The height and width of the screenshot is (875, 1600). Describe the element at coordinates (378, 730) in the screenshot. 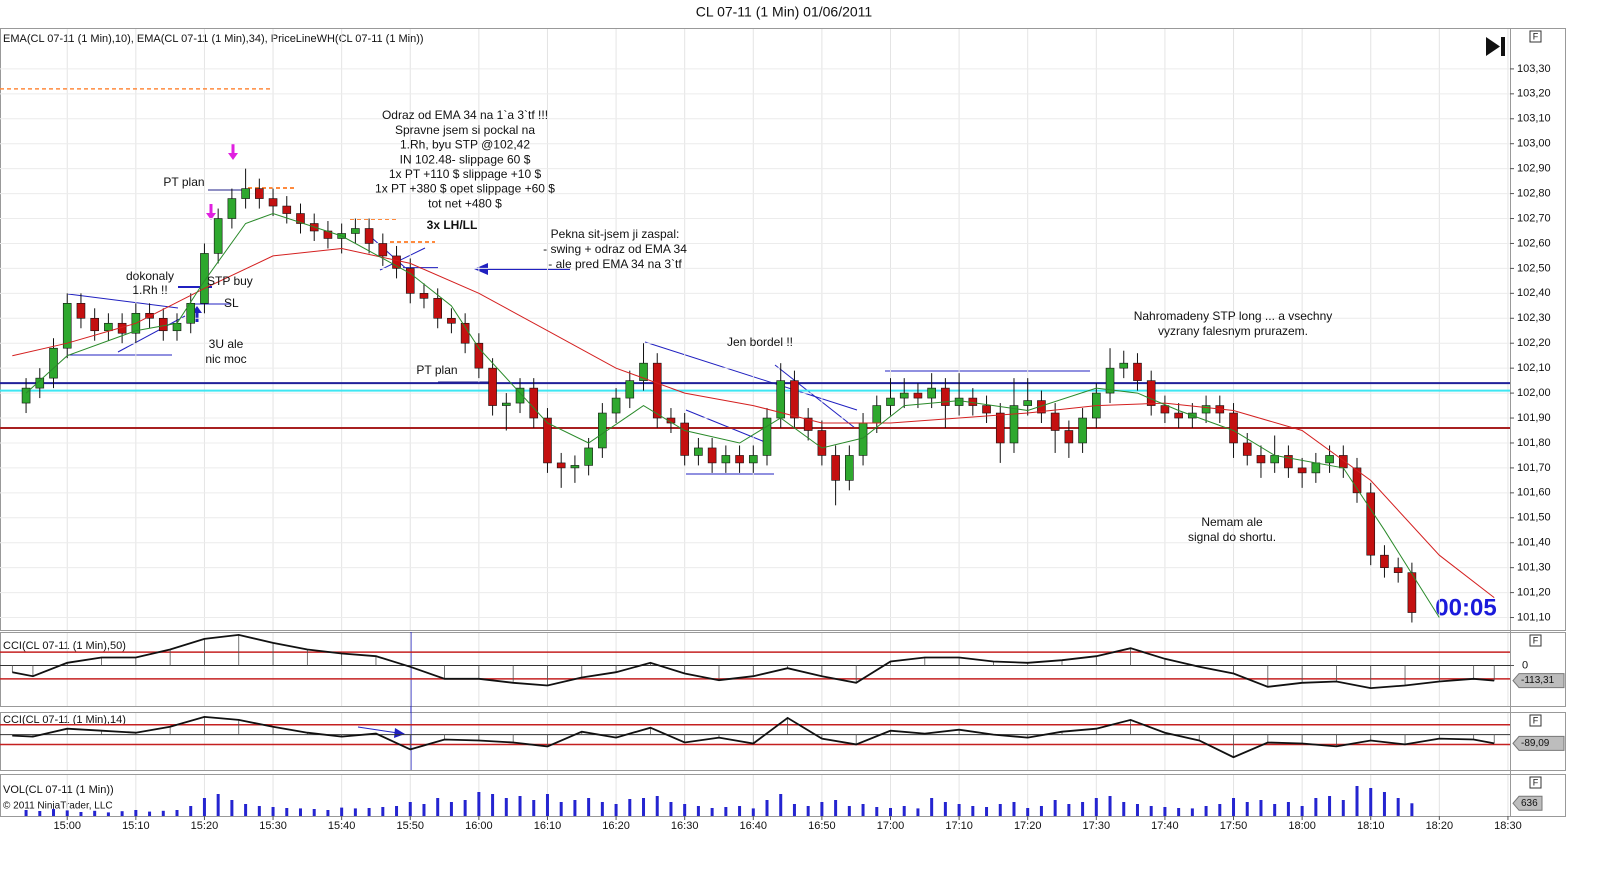

I see `arrow` at that location.